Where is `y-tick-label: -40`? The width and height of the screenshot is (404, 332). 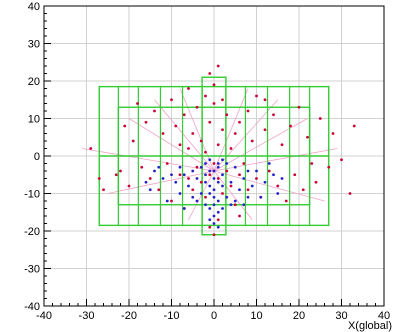
y-tick-label: -40 is located at coordinates (32, 307).